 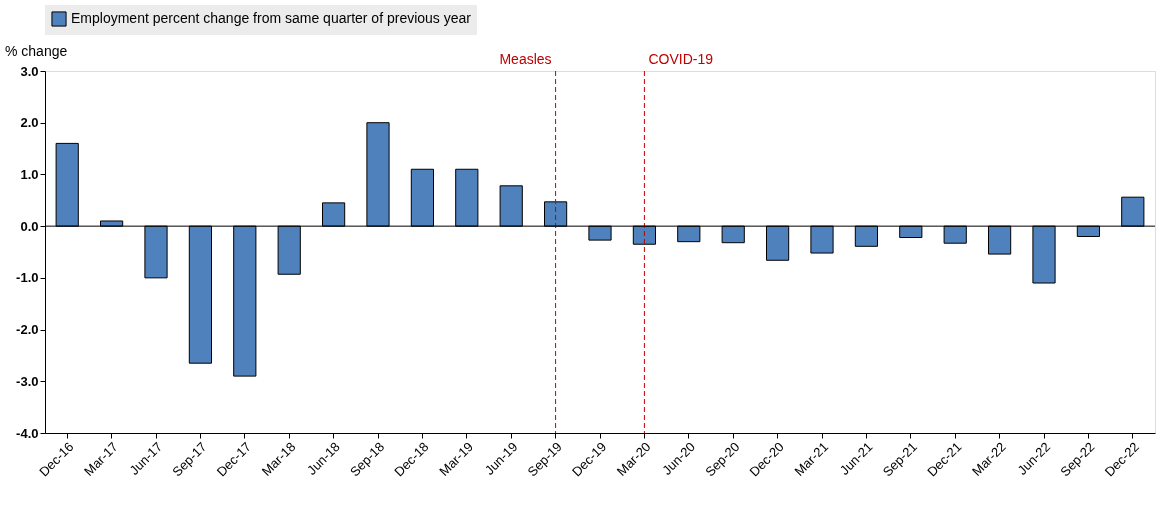 I want to click on y-tick-label: -2.0, so click(x=27, y=330).